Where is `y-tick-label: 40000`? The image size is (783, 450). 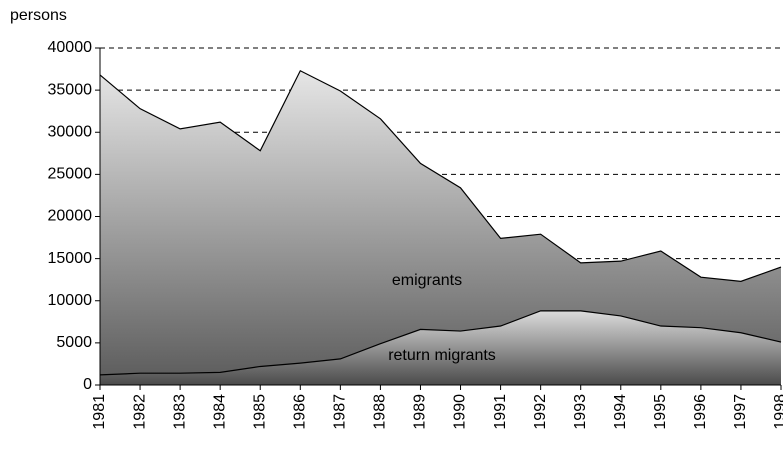 y-tick-label: 40000 is located at coordinates (70, 47).